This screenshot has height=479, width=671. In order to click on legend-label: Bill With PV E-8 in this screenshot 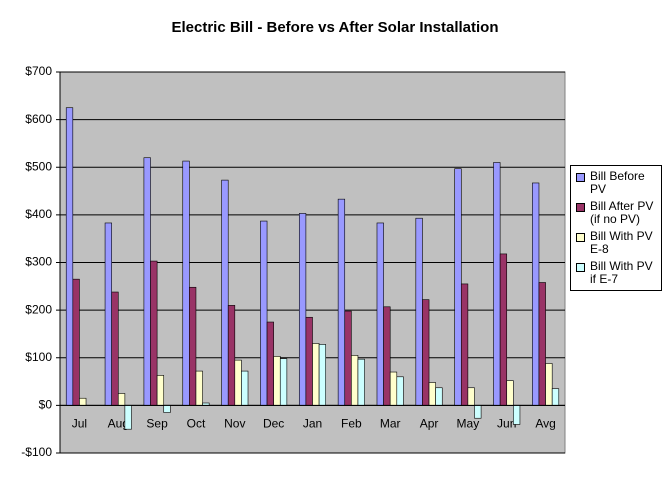, I will do `click(621, 242)`.